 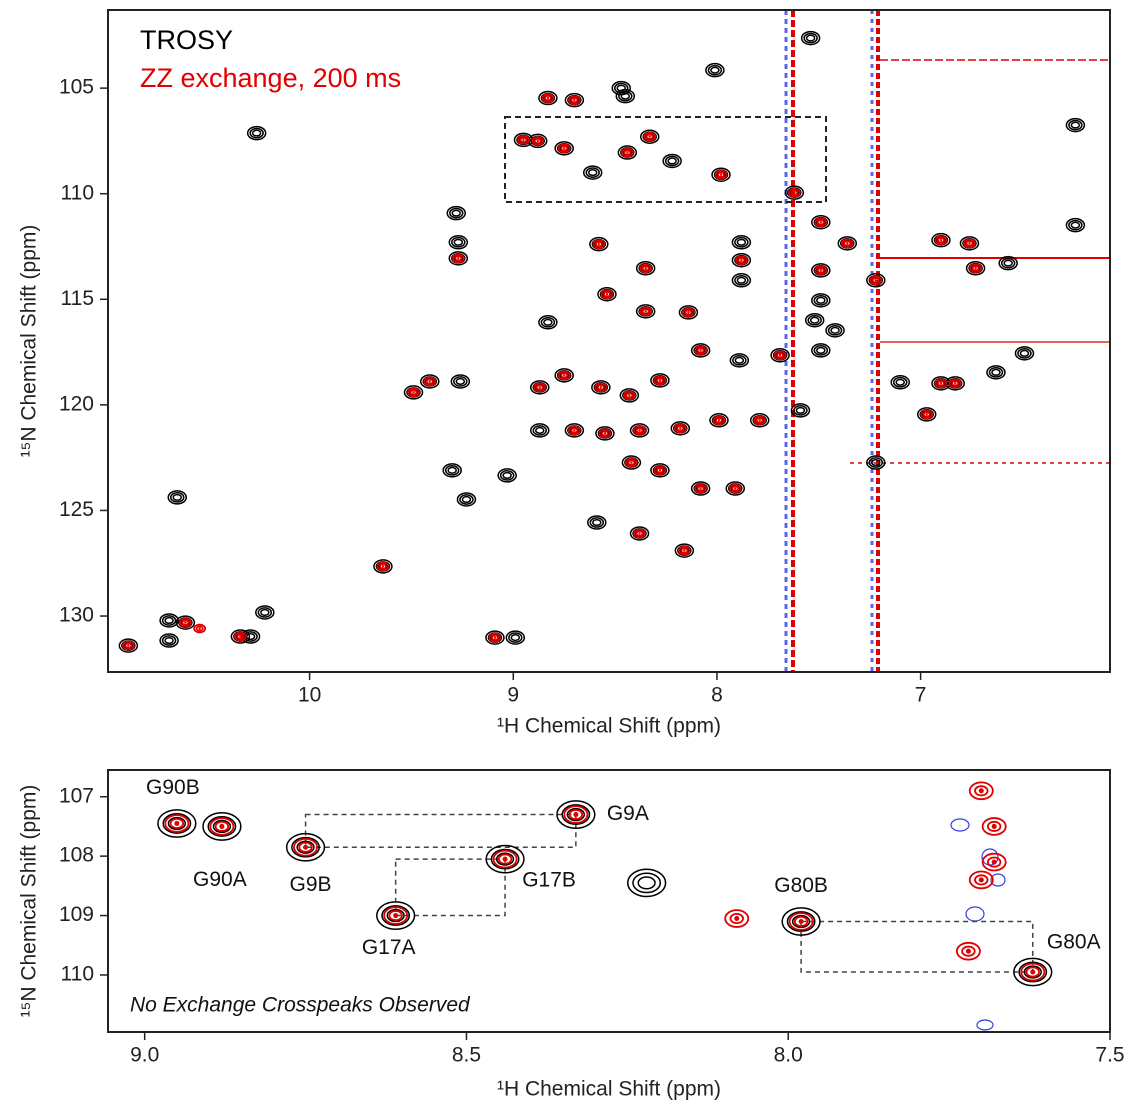 What do you see at coordinates (144, 1055) in the screenshot?
I see `x-tick-label: 9.0` at bounding box center [144, 1055].